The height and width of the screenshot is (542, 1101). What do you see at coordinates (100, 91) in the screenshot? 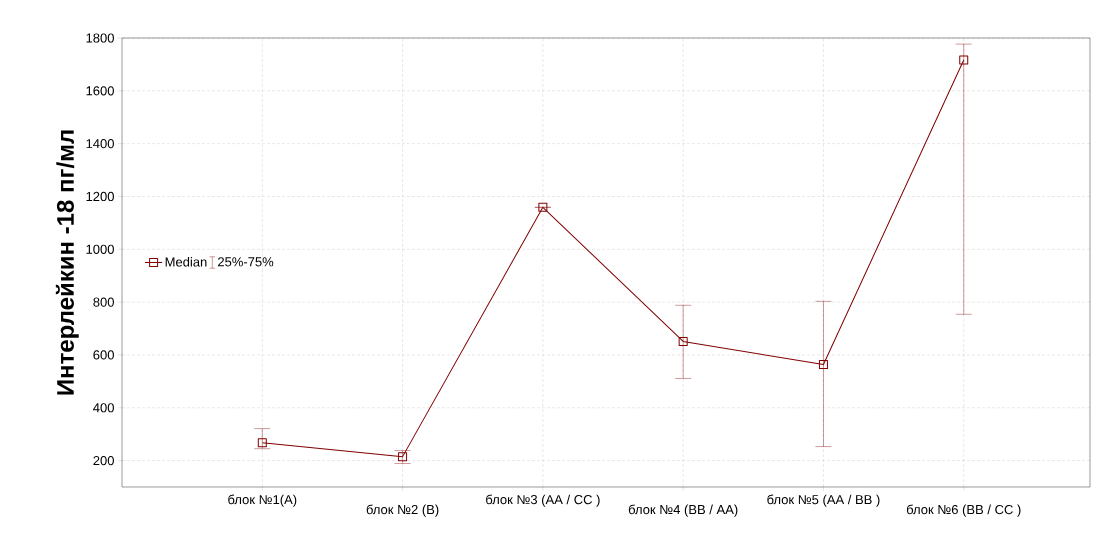
I see `y-tick-label: 1600` at bounding box center [100, 91].